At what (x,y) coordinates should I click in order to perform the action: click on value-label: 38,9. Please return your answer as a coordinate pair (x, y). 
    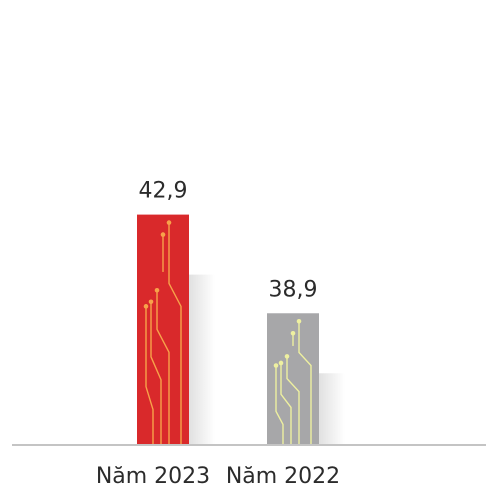
    Looking at the image, I should click on (293, 289).